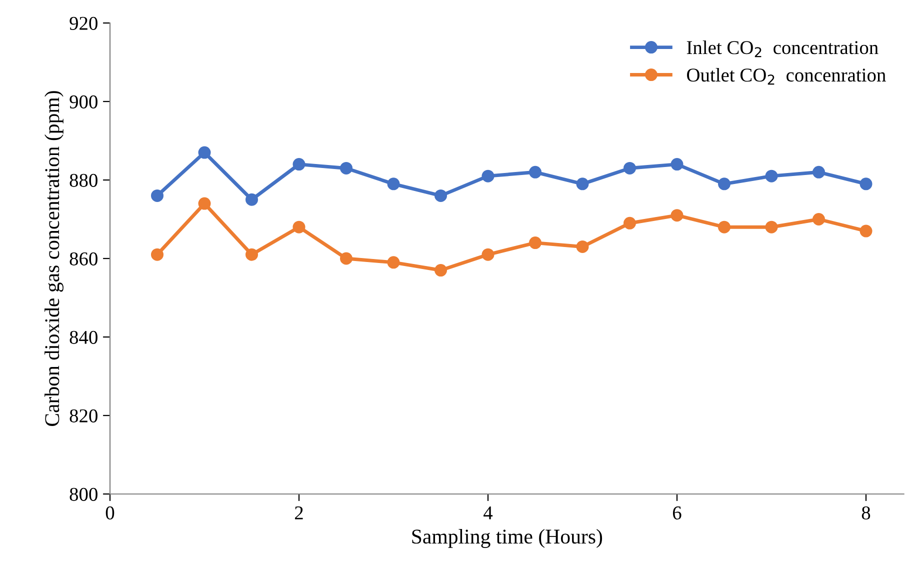  What do you see at coordinates (84, 337) in the screenshot?
I see `y-tick-label: 840` at bounding box center [84, 337].